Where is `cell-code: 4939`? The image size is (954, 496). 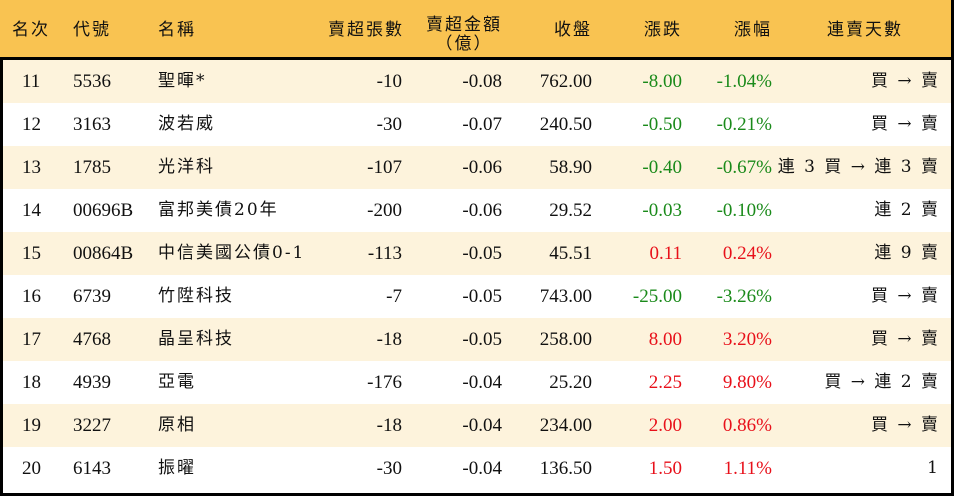
cell-code: 4939 is located at coordinates (92, 382).